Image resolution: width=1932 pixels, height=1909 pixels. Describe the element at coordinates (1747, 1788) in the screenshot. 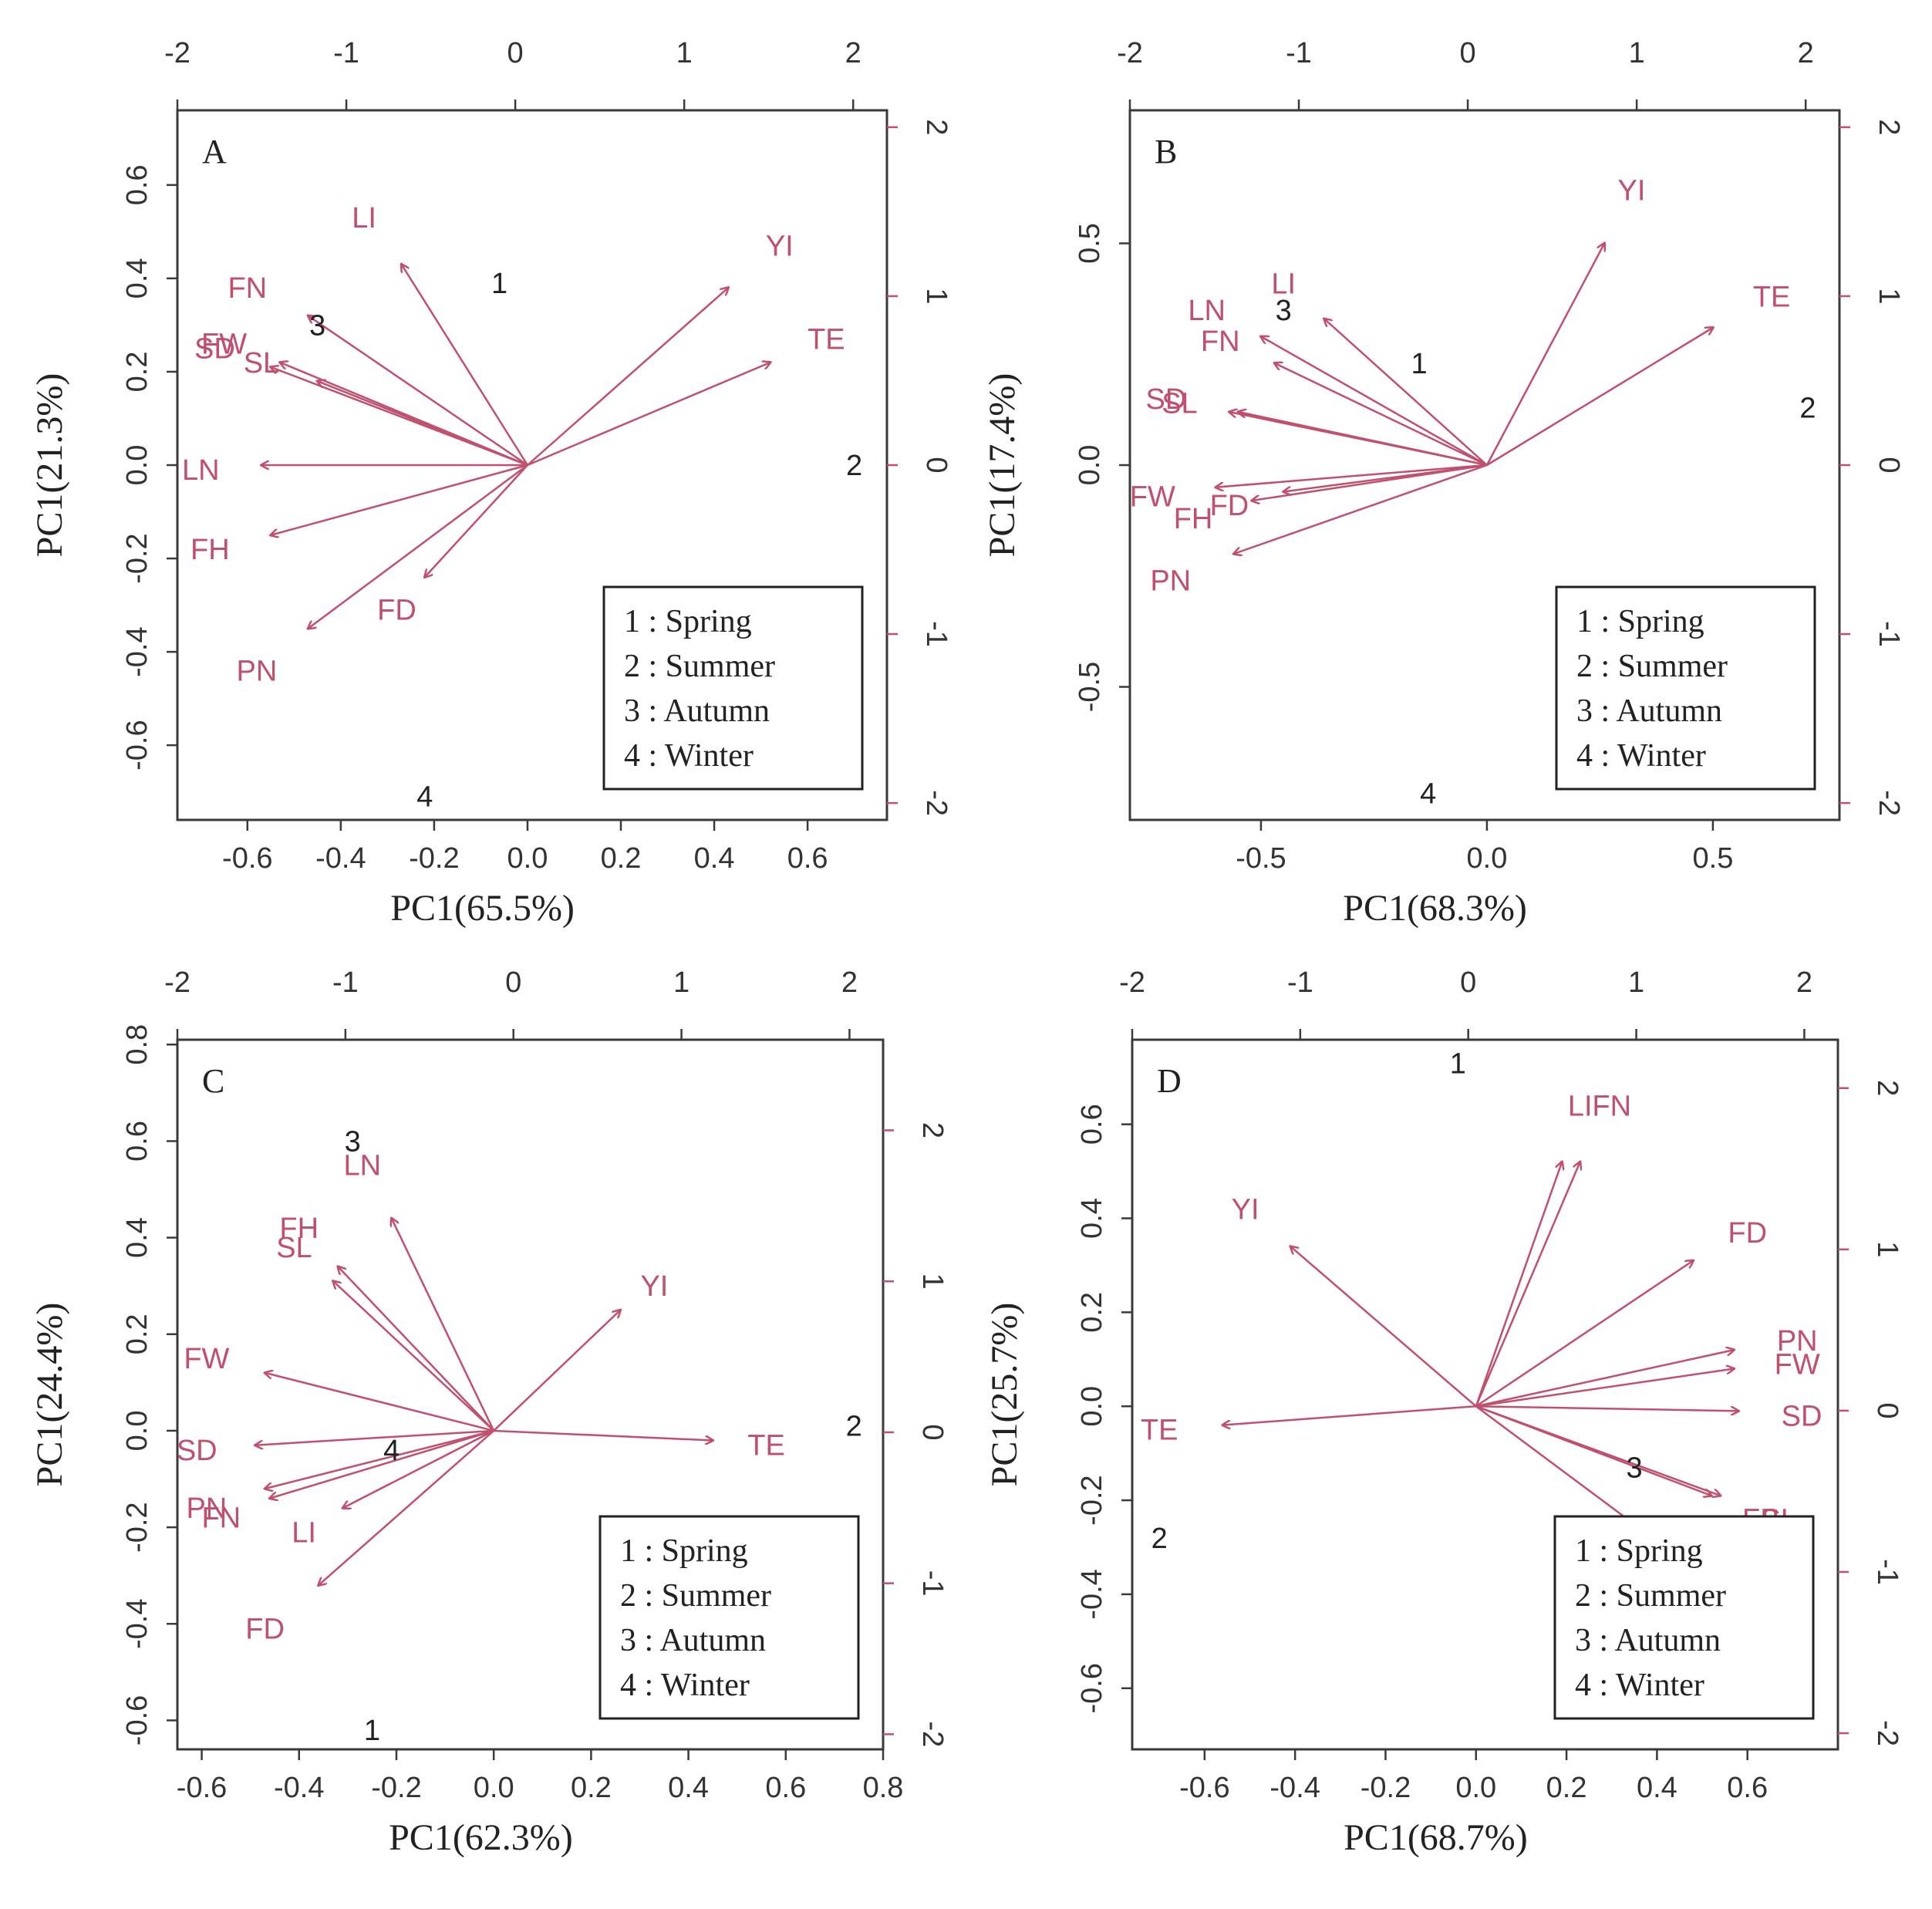

I see `x-tick-label: 0.6` at that location.